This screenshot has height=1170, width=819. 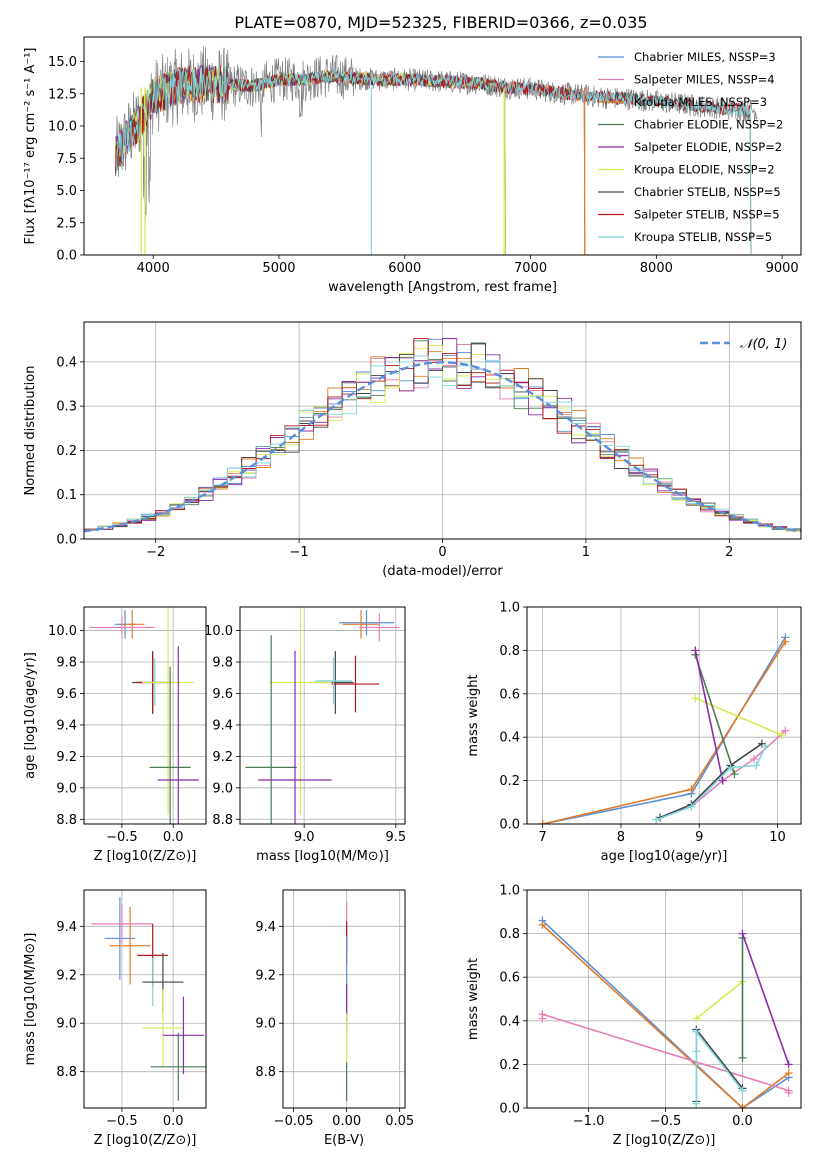 What do you see at coordinates (173, 1121) in the screenshot?
I see `mass-vs-Z-x-tick-label: 0.0` at bounding box center [173, 1121].